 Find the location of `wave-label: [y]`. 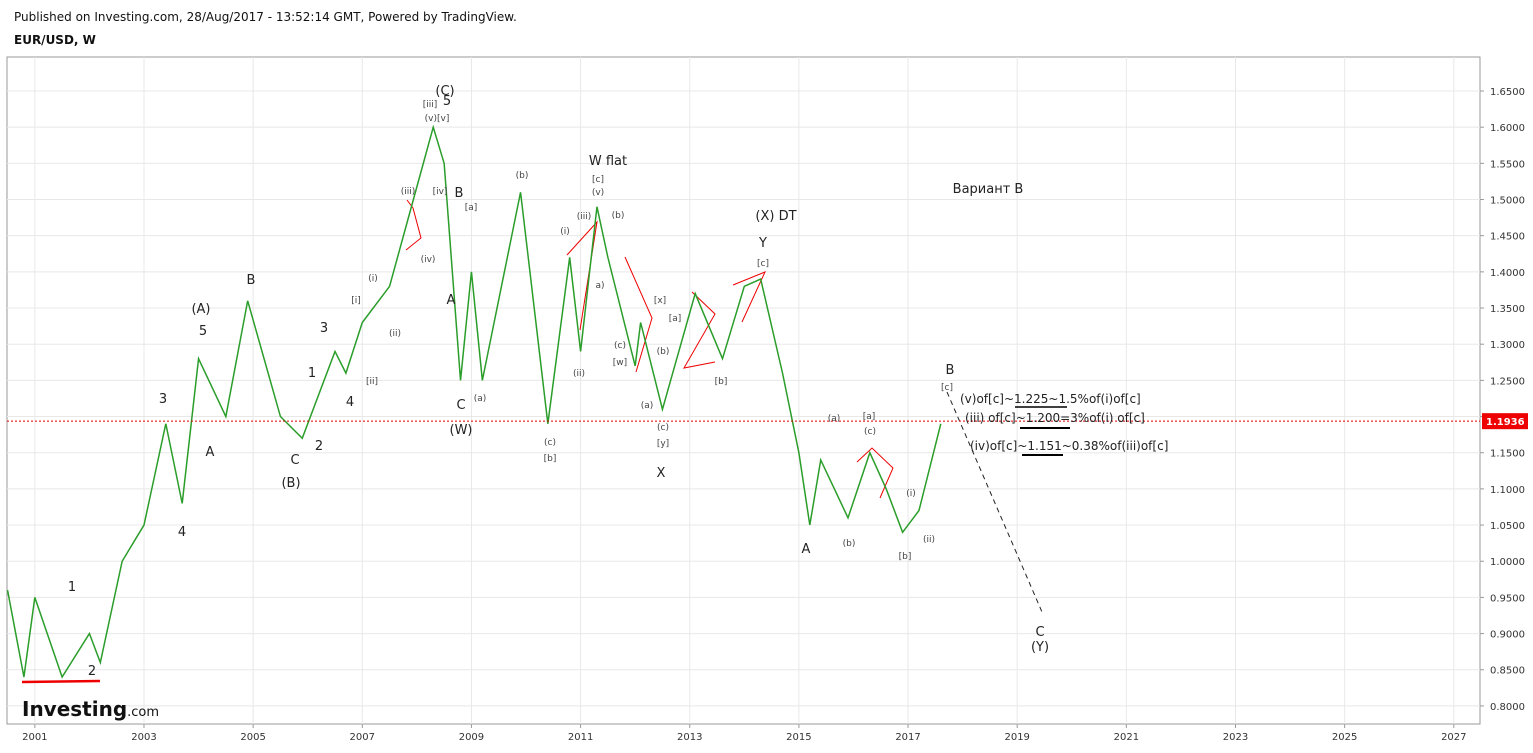

wave-label: [y] is located at coordinates (663, 444).